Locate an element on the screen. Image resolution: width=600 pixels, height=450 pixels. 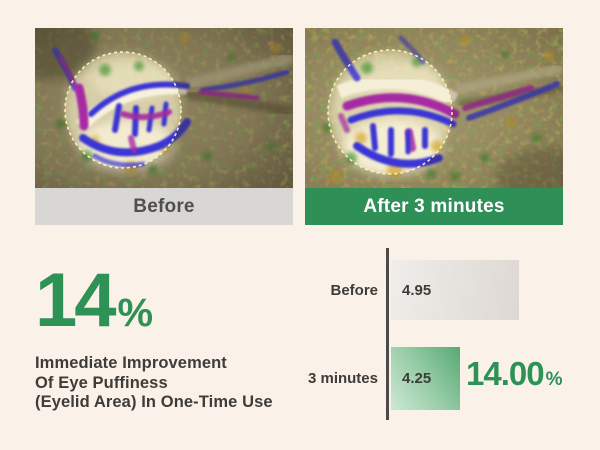
headline-description-line2: Of Eye Puffiness is located at coordinates (101, 382).